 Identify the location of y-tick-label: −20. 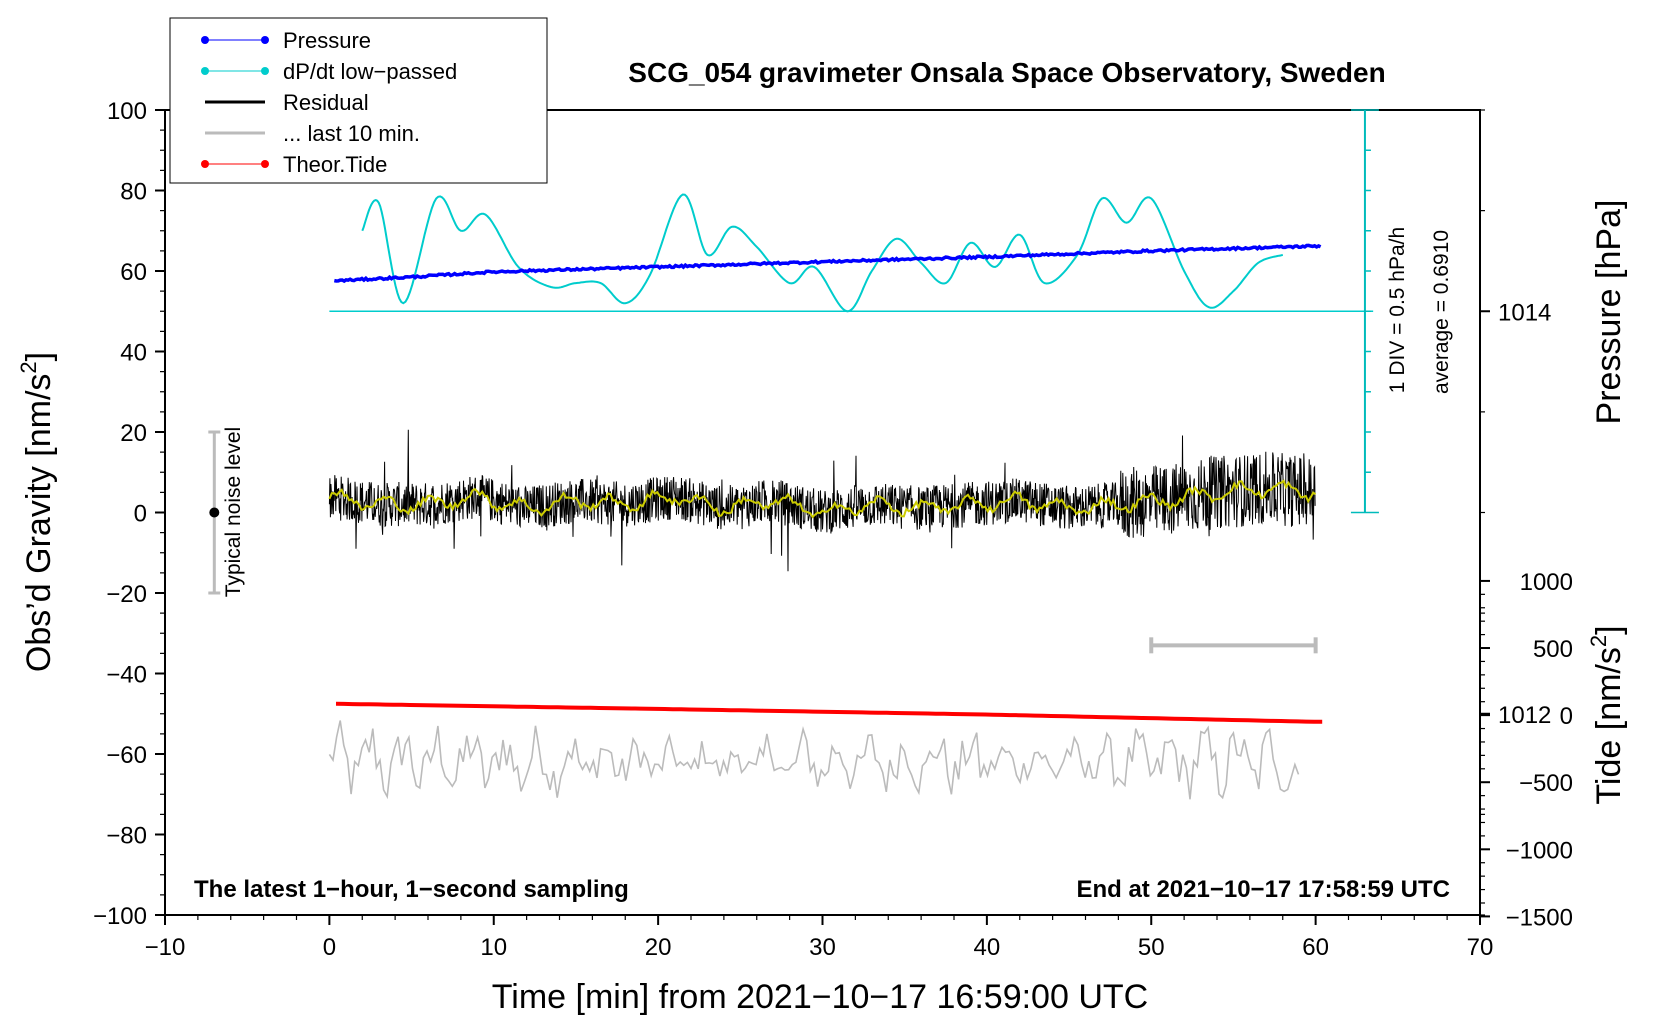
(126, 594).